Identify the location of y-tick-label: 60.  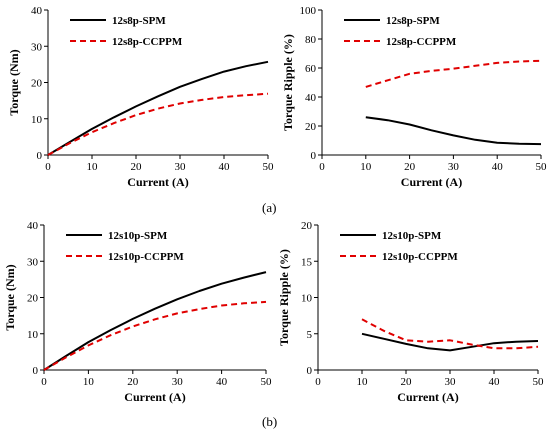
(311, 69).